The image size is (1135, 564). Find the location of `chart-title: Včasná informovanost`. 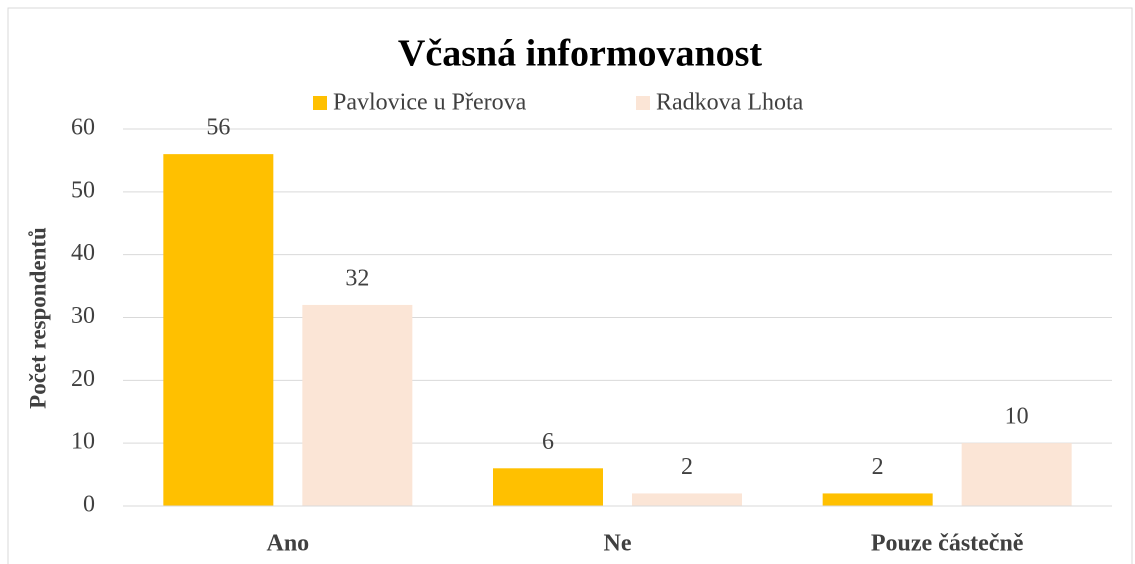

chart-title: Včasná informovanost is located at coordinates (580, 54).